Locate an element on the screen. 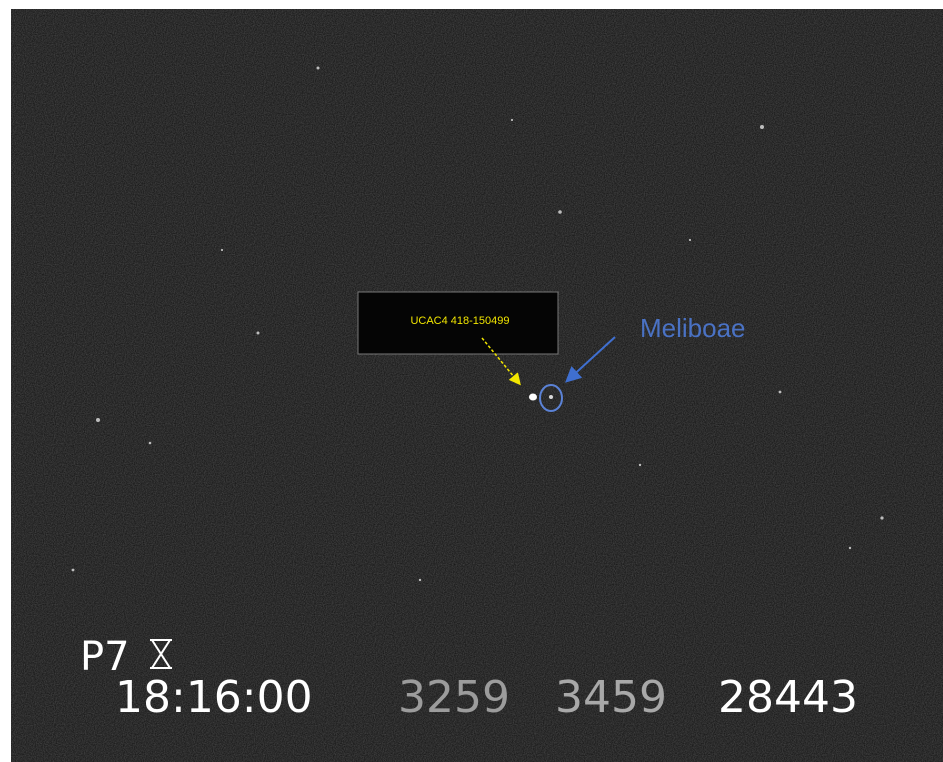  target-circle is located at coordinates (551, 398).